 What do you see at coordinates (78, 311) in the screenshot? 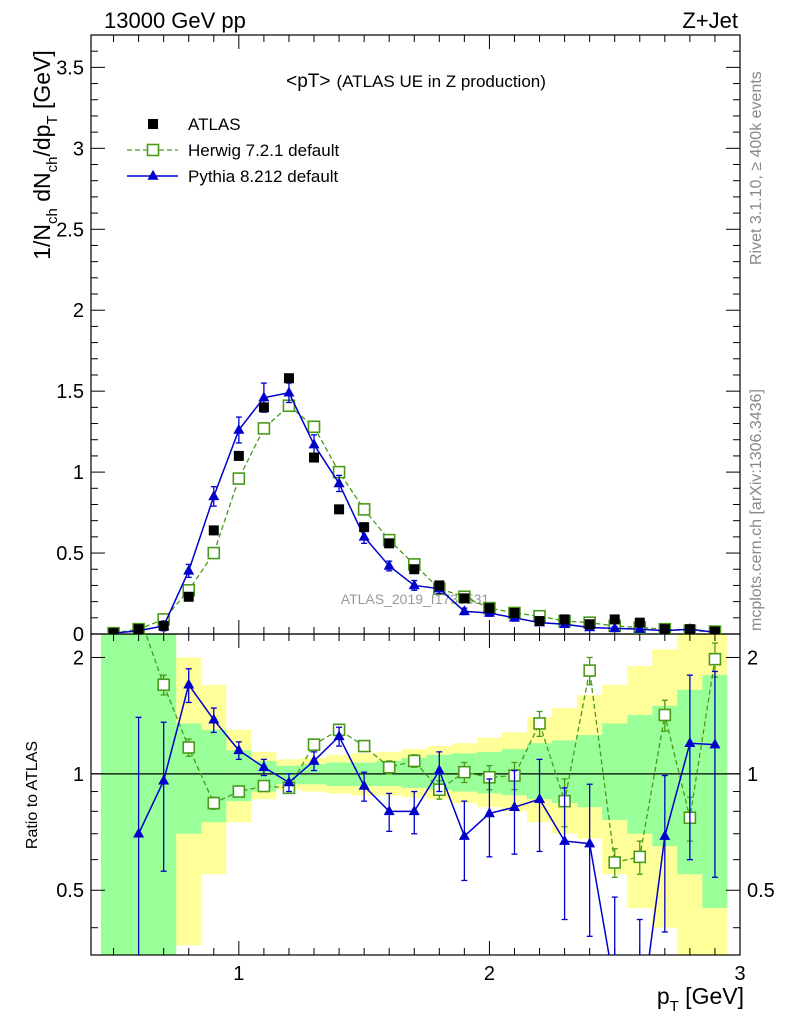
I see `y-tick-label-top: 2` at bounding box center [78, 311].